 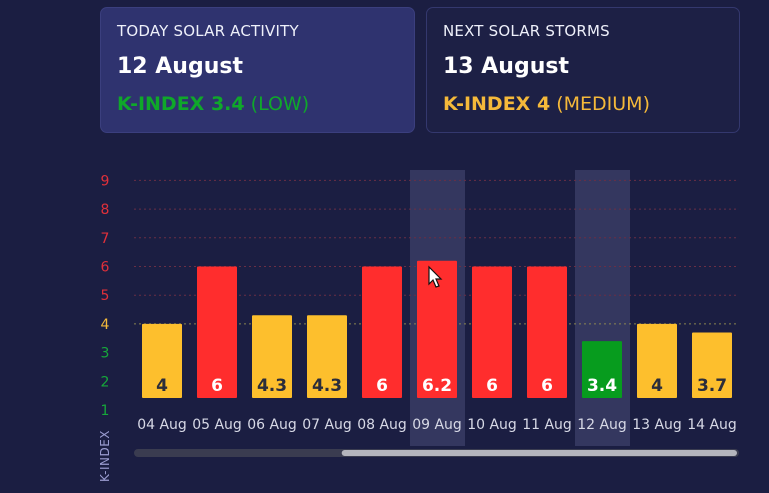 What do you see at coordinates (603, 104) in the screenshot?
I see `next-k-level: (MEDIUM)` at bounding box center [603, 104].